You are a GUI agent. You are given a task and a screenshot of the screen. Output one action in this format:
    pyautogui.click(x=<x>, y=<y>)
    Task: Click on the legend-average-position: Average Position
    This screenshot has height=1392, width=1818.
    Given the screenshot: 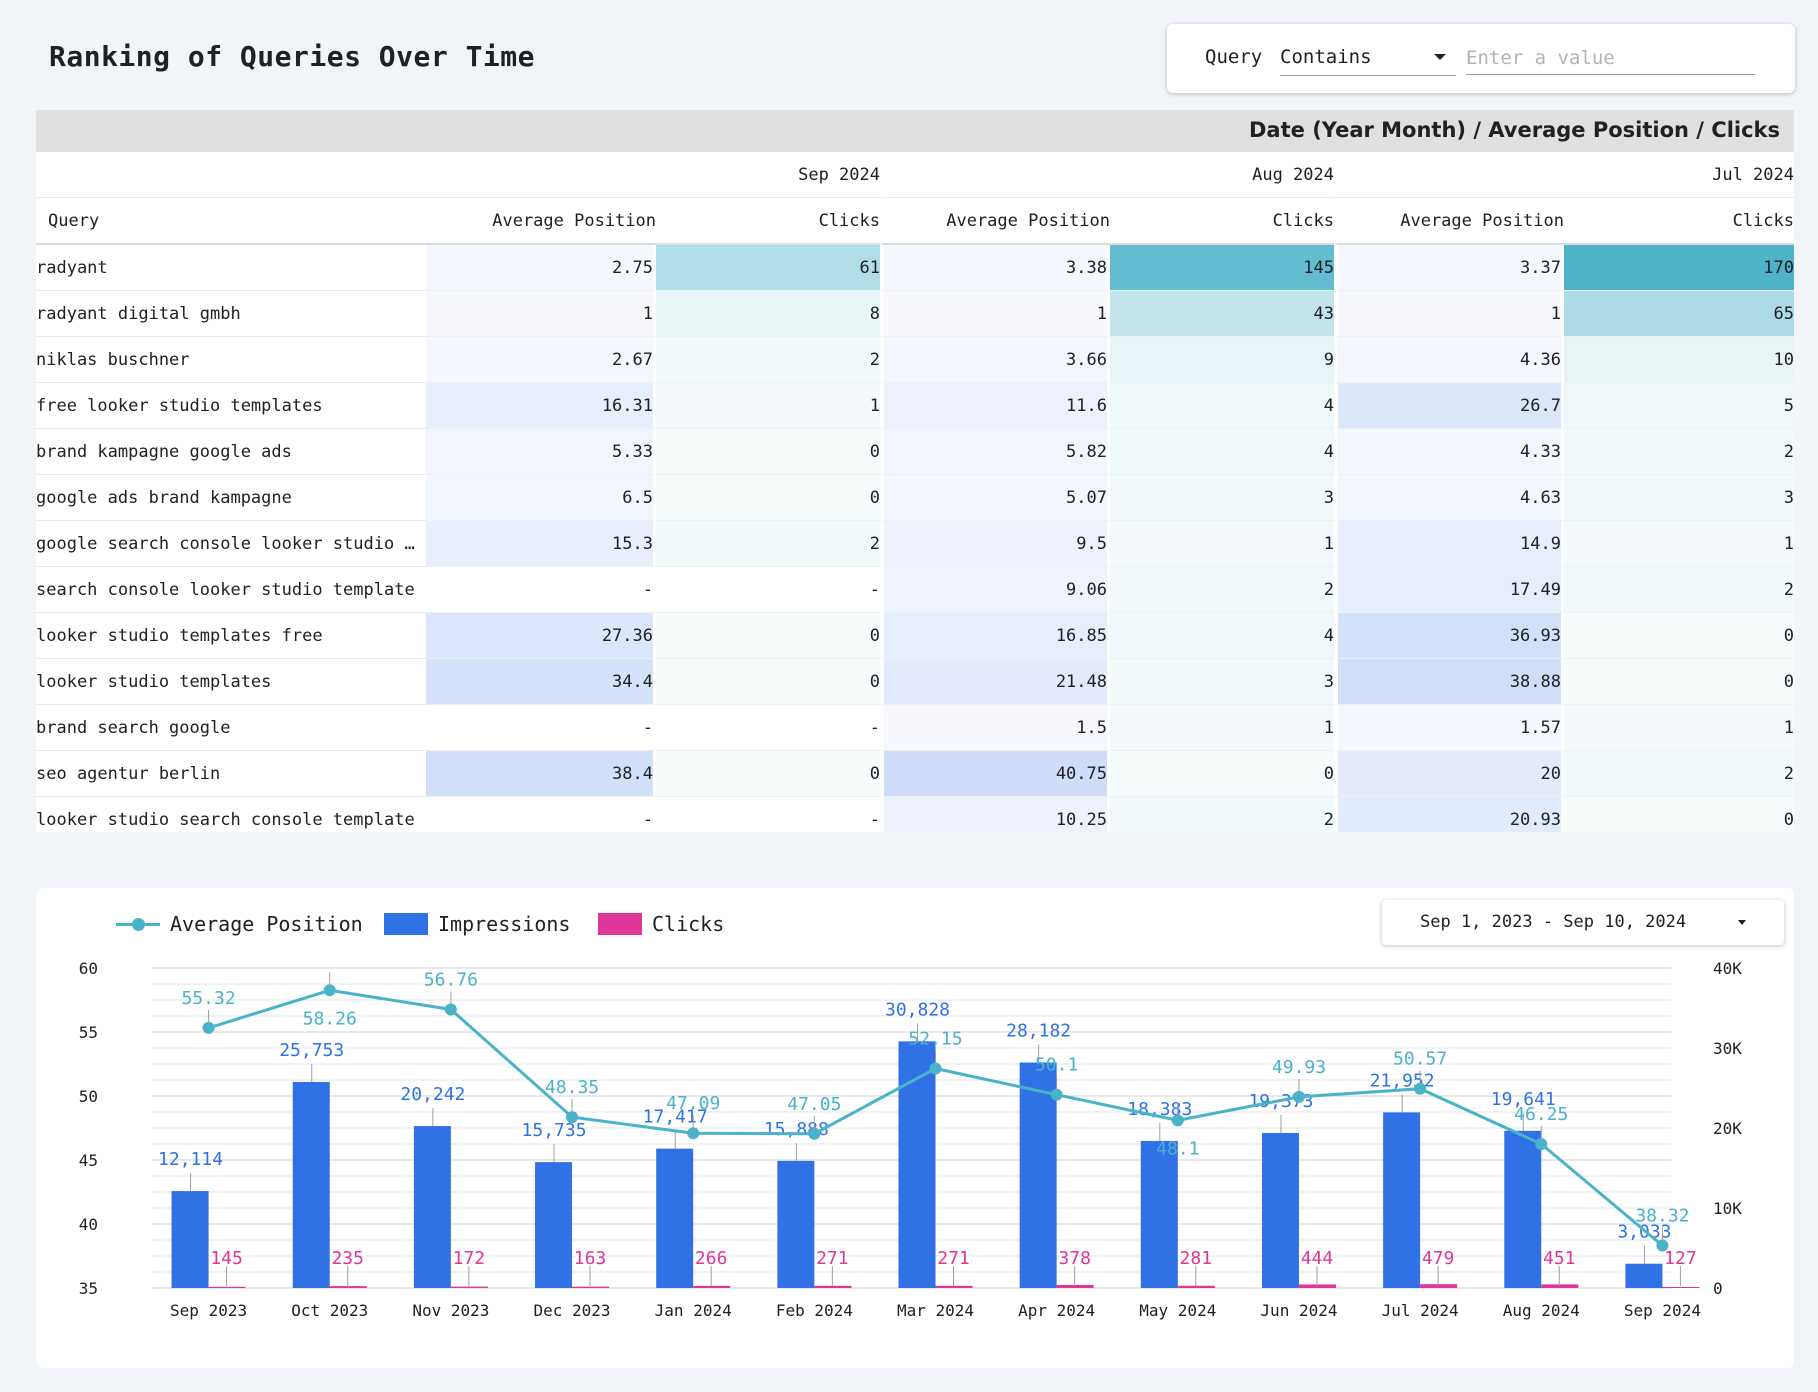 What is the action you would take?
    pyautogui.click(x=239, y=924)
    